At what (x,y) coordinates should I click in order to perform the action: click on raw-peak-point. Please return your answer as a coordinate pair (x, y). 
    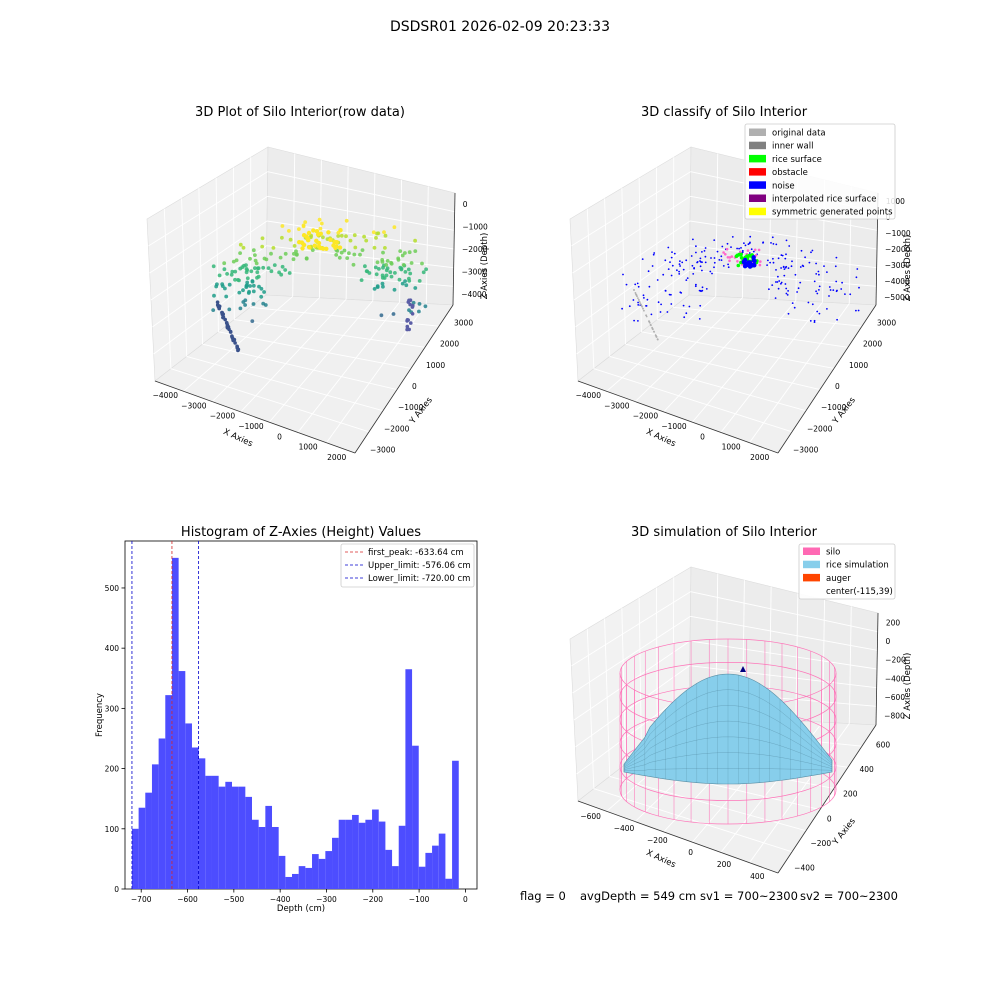
    Looking at the image, I should click on (323, 248).